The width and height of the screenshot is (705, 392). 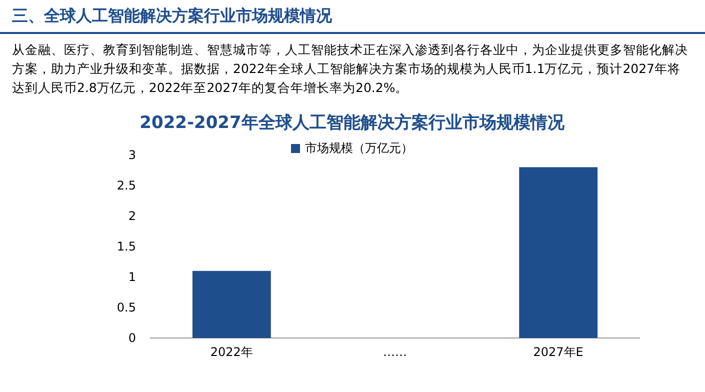 What do you see at coordinates (231, 352) in the screenshot?
I see `x-tick-label: 2022年` at bounding box center [231, 352].